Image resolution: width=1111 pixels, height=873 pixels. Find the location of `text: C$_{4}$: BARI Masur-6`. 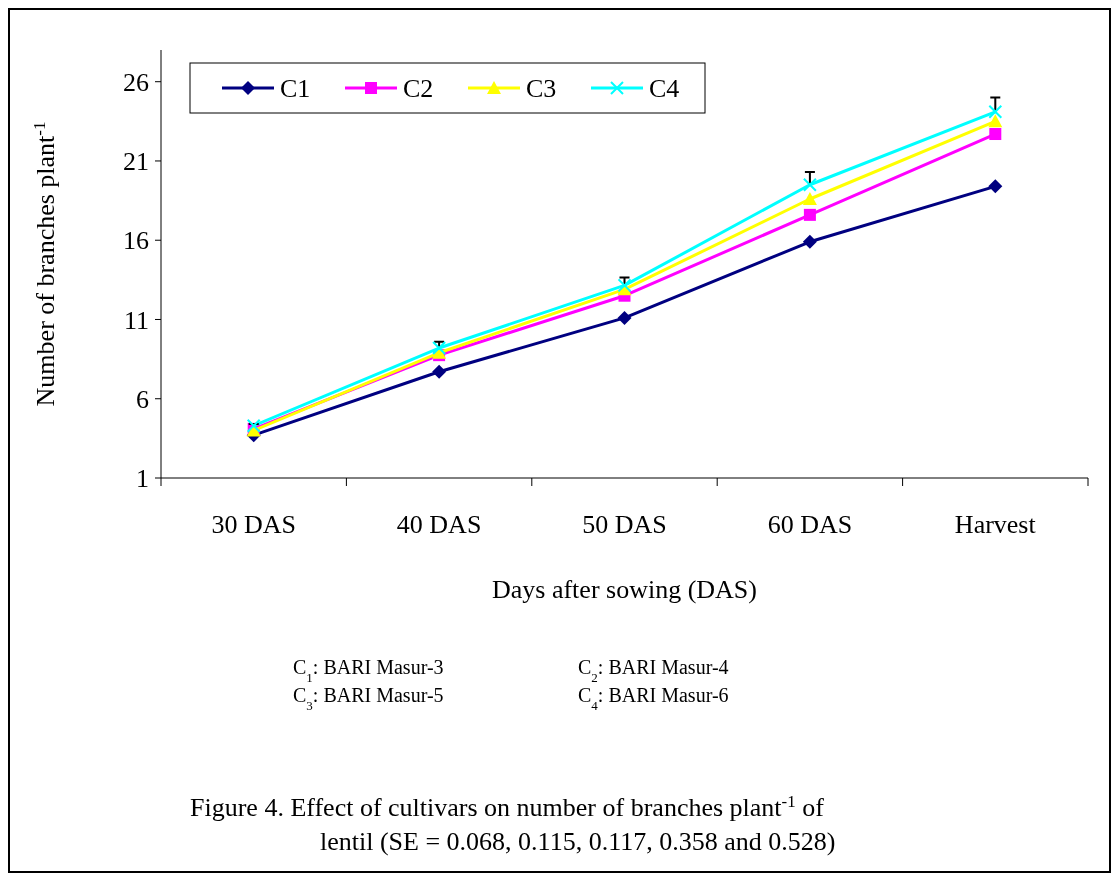

text: C$_{4}$: BARI Masur-6 is located at coordinates (653, 698).